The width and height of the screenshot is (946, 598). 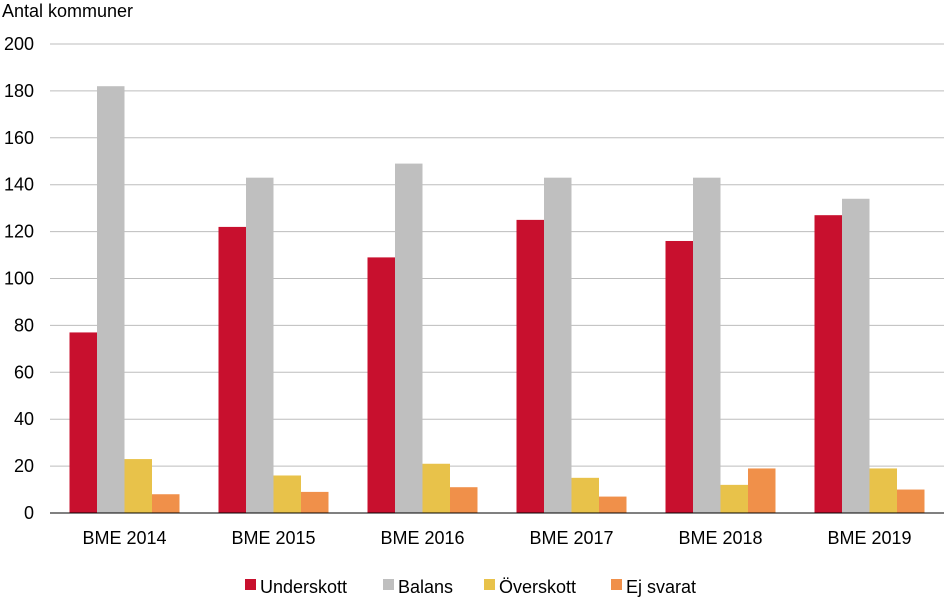 I want to click on x-tick-label: BME 2018, so click(x=720, y=538).